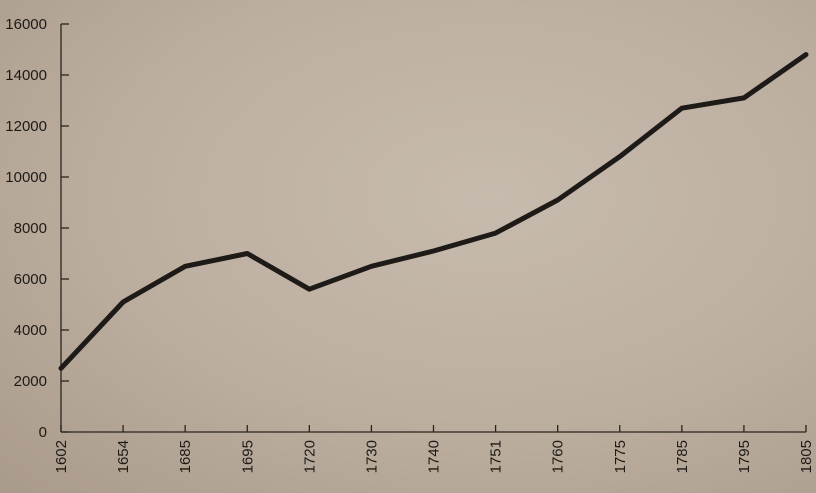  Describe the element at coordinates (30, 330) in the screenshot. I see `y-tick-label: 4000` at that location.